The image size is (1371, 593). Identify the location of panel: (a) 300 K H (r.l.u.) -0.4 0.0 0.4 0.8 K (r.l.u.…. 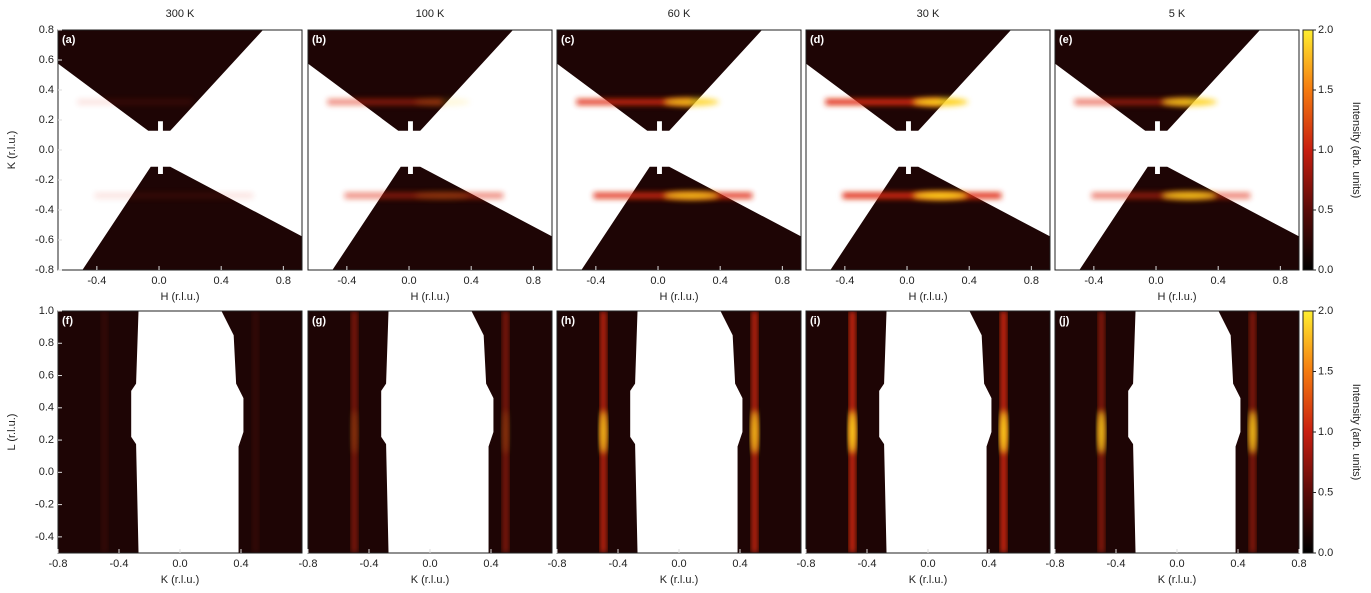
(154, 155).